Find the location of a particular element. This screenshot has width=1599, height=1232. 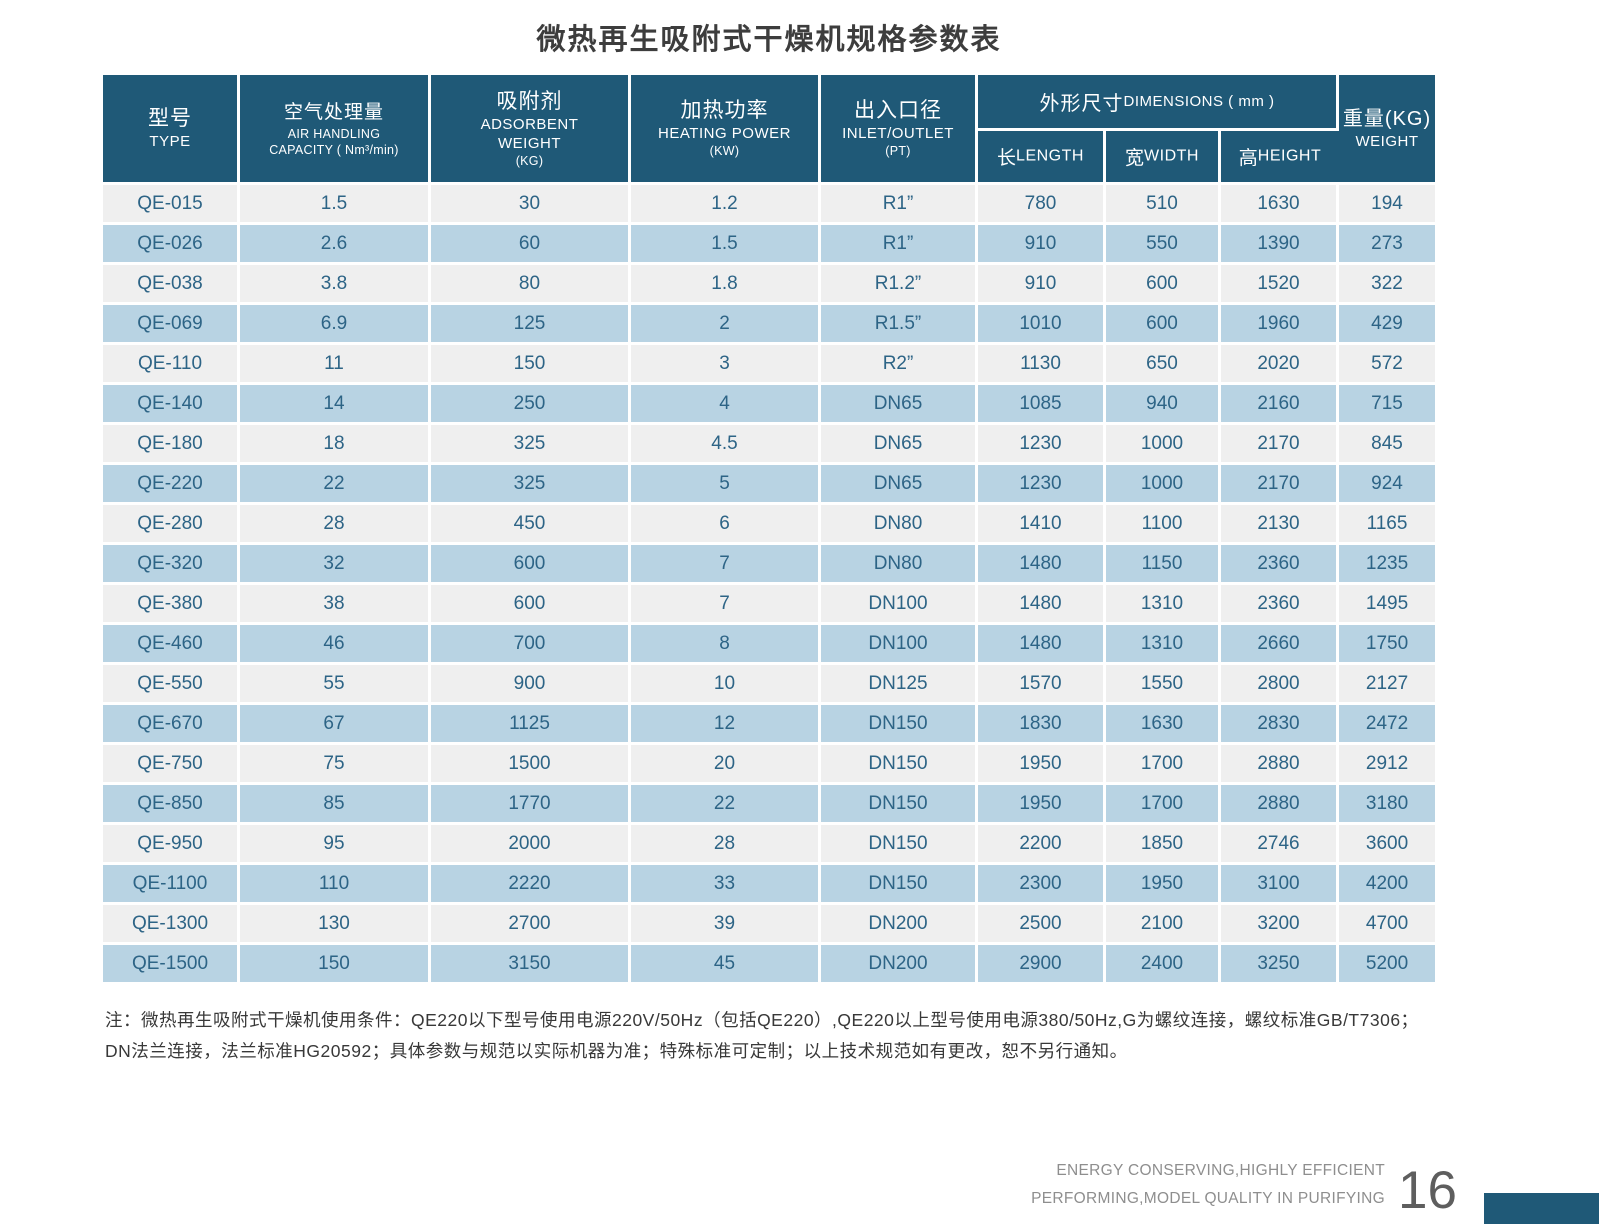

value-cell: 572 is located at coordinates (1387, 365).